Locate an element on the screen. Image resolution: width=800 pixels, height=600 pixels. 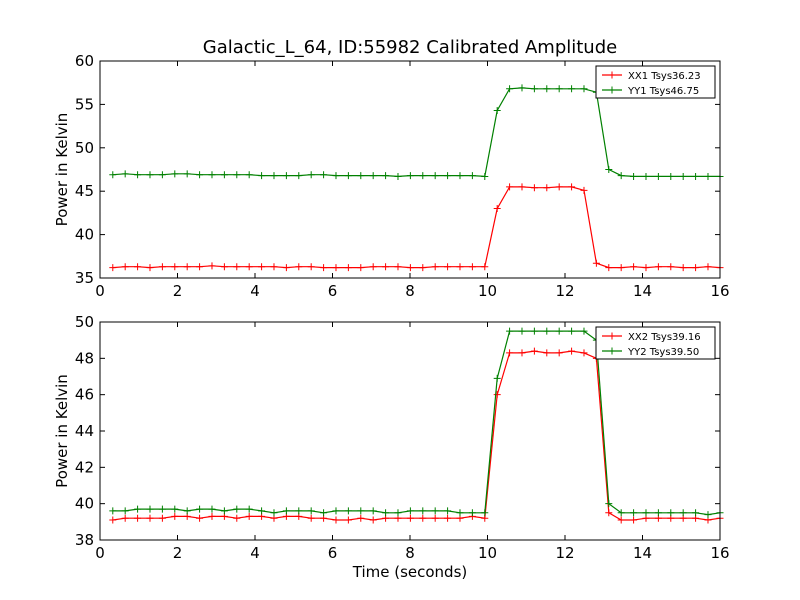
y-tick-label: 40 is located at coordinates (84, 504).